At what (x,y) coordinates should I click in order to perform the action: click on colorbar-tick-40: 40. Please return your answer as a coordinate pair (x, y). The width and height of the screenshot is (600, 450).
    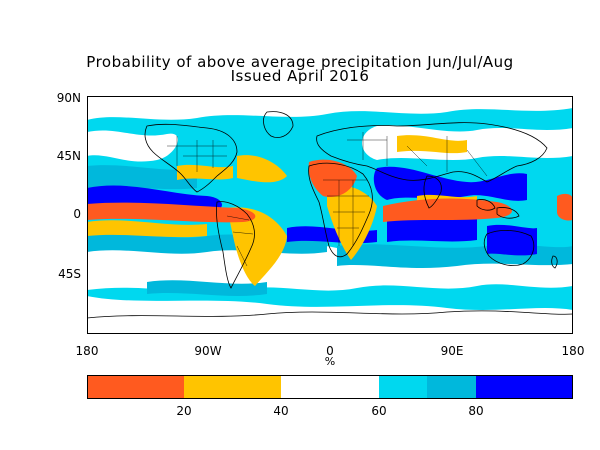
    Looking at the image, I should click on (281, 411).